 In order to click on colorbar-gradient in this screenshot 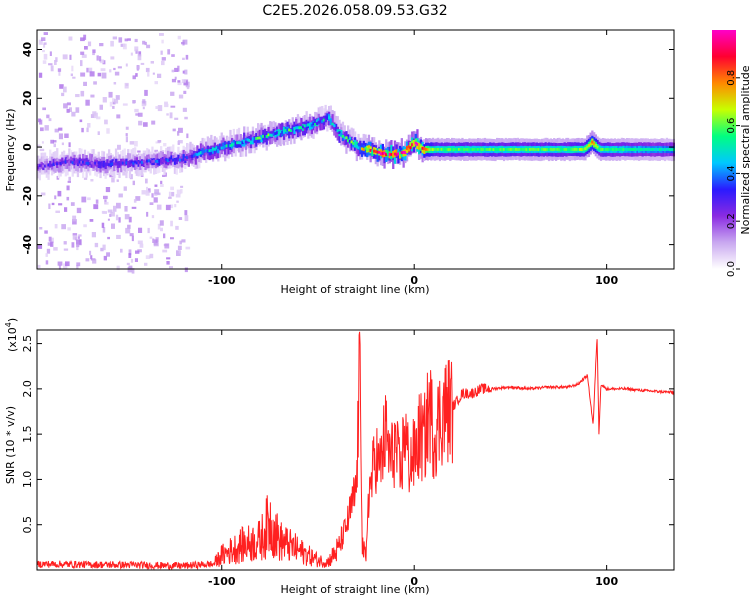, I will do `click(724, 149)`.